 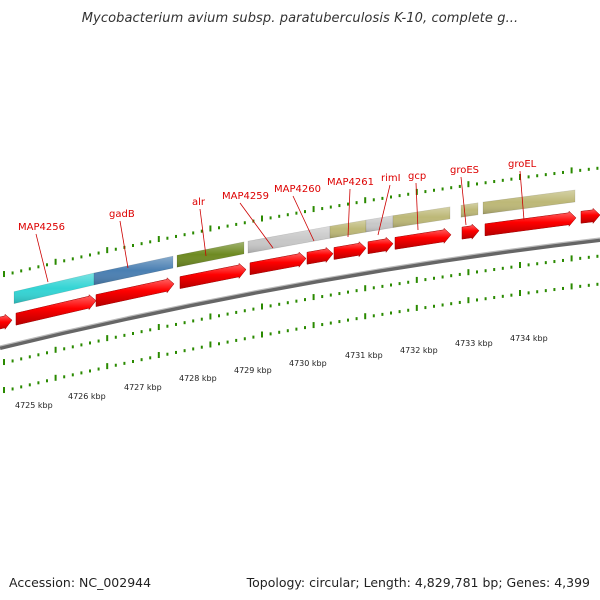 What do you see at coordinates (245, 196) in the screenshot?
I see `gene-label: MAP4259` at bounding box center [245, 196].